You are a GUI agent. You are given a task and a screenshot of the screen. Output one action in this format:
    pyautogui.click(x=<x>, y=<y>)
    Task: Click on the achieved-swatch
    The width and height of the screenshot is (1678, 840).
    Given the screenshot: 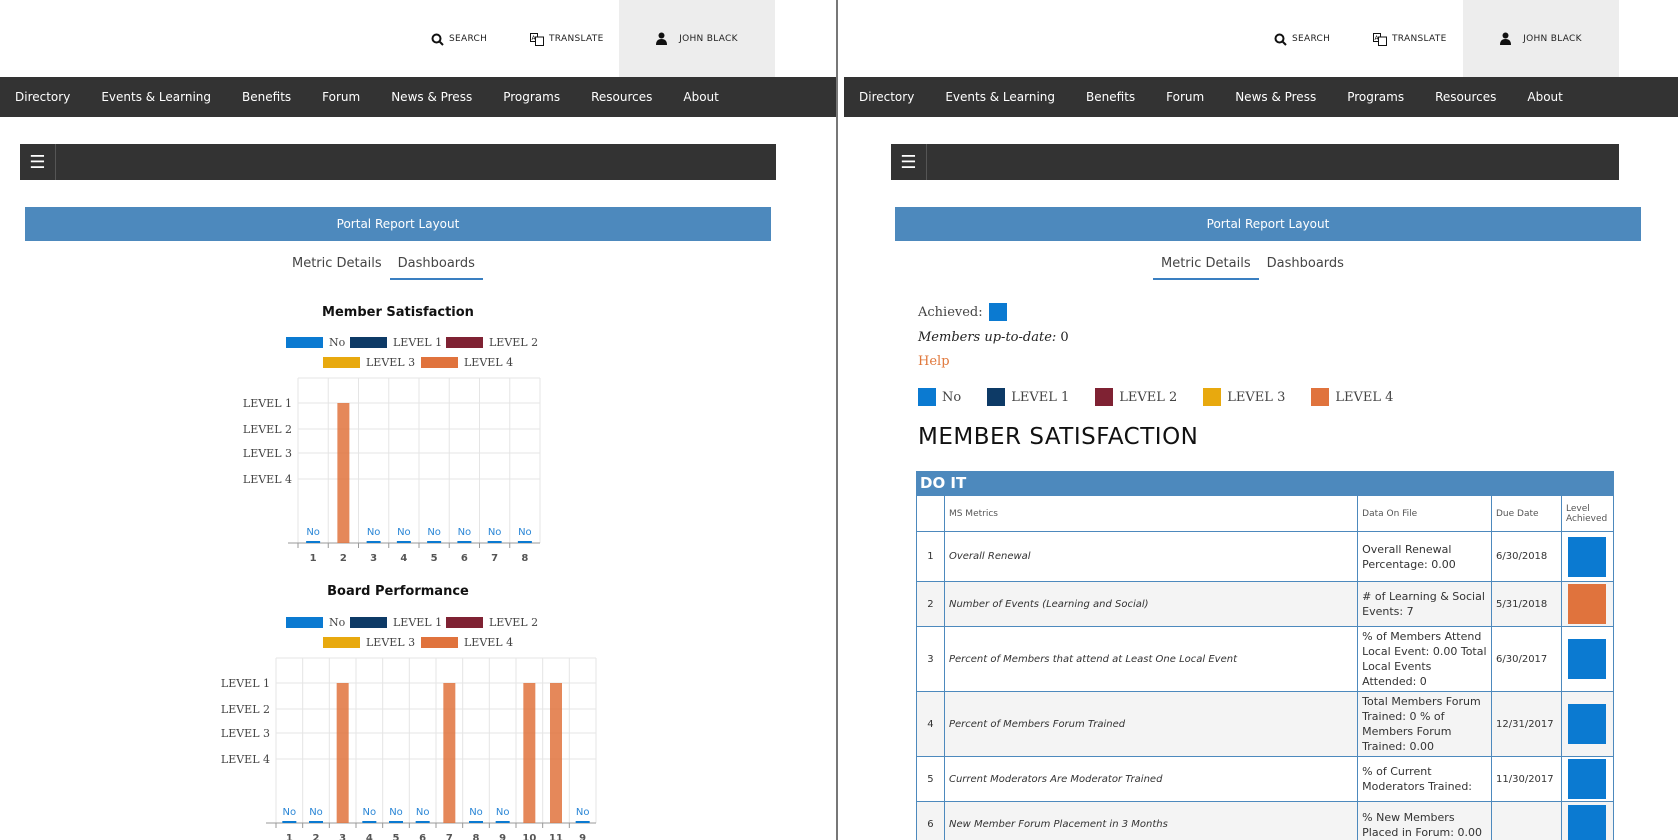 What is the action you would take?
    pyautogui.click(x=997, y=312)
    